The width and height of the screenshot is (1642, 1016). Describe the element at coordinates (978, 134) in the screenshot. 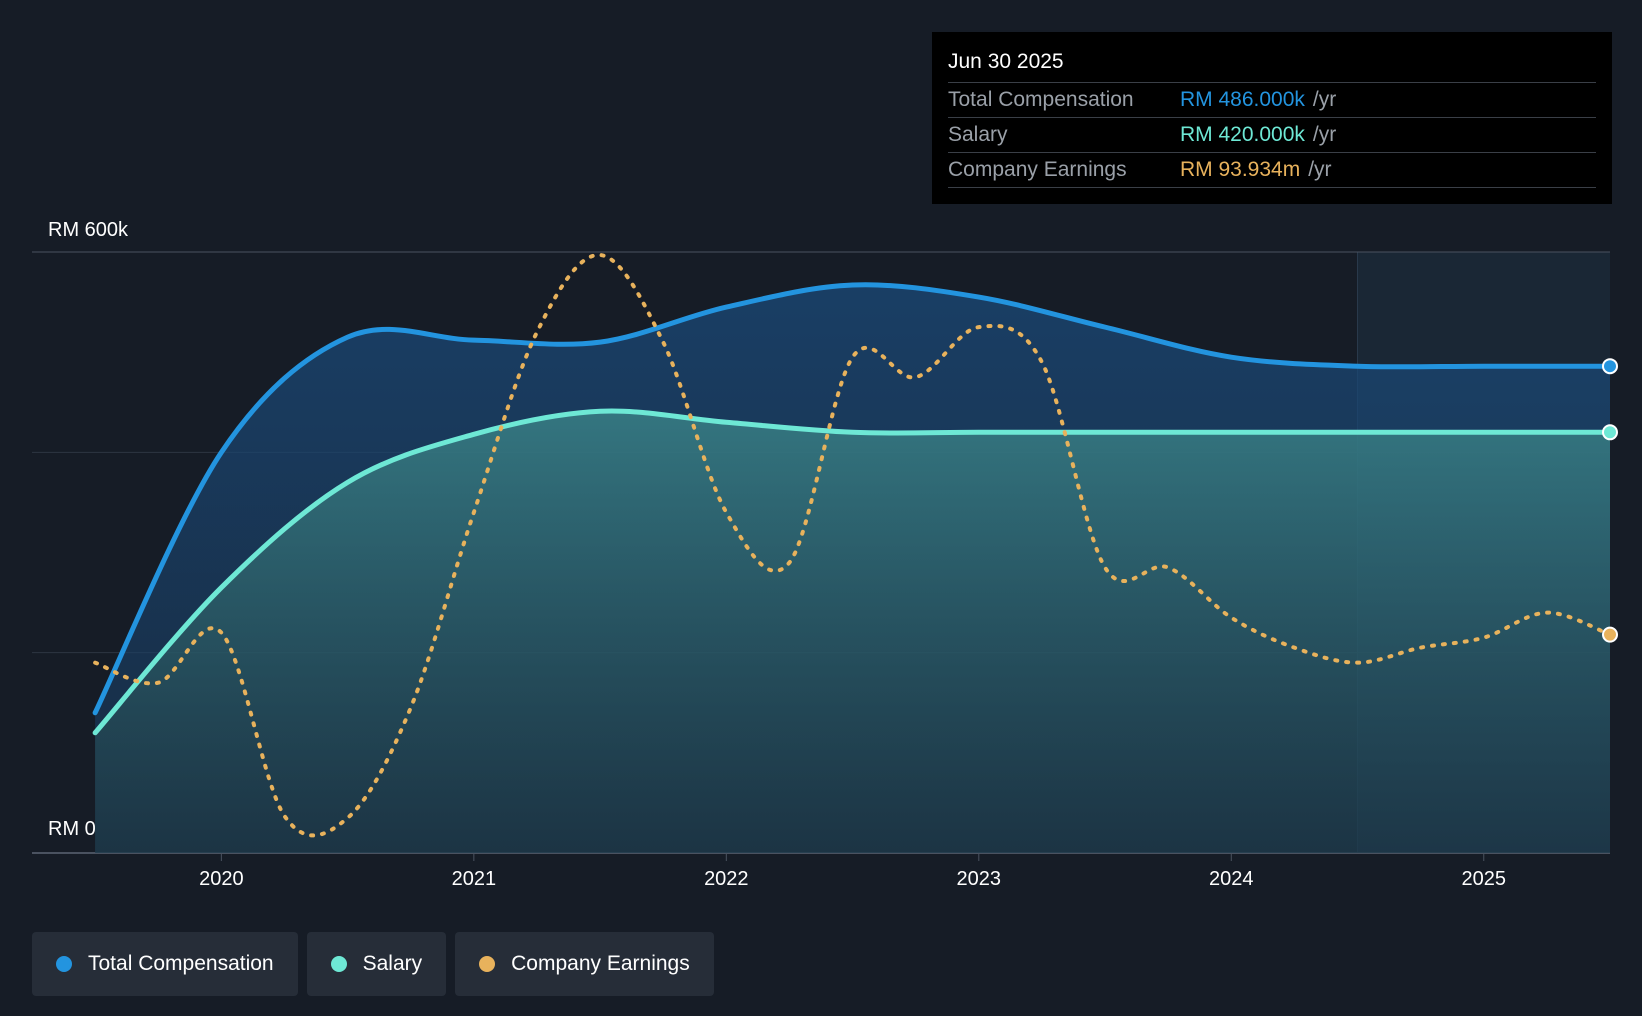

I see `tooltip-label: Salary` at that location.